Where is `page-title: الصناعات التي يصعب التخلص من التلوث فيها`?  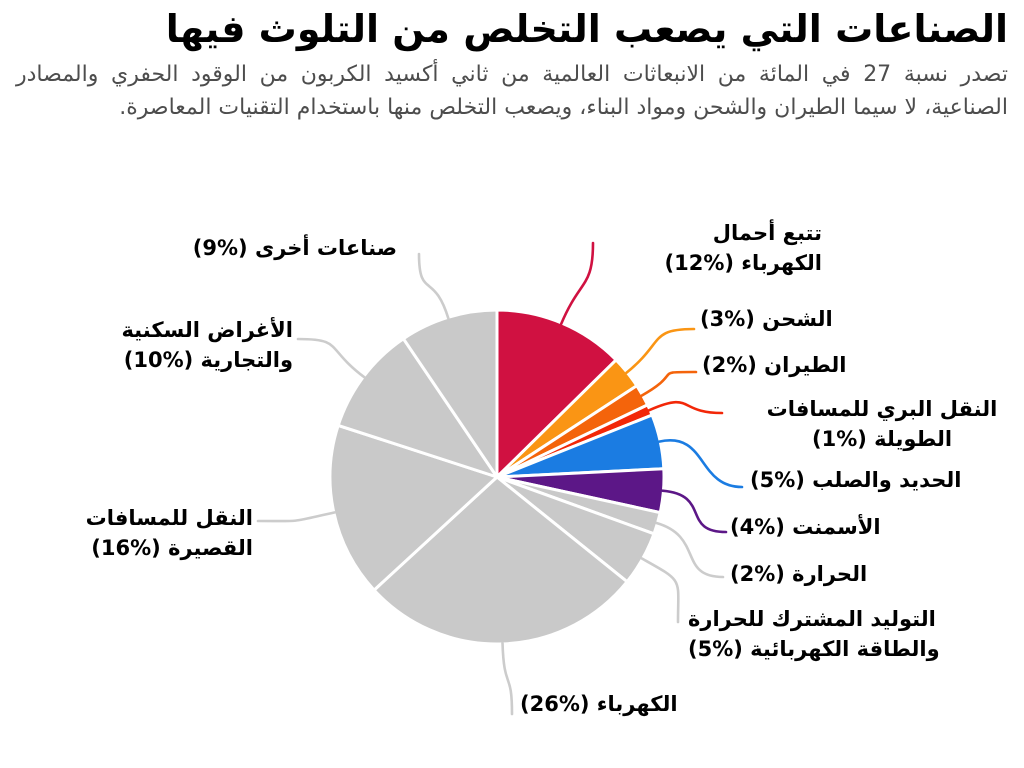 page-title: الصناعات التي يصعب التخلص من التلوث فيها is located at coordinates (586, 29).